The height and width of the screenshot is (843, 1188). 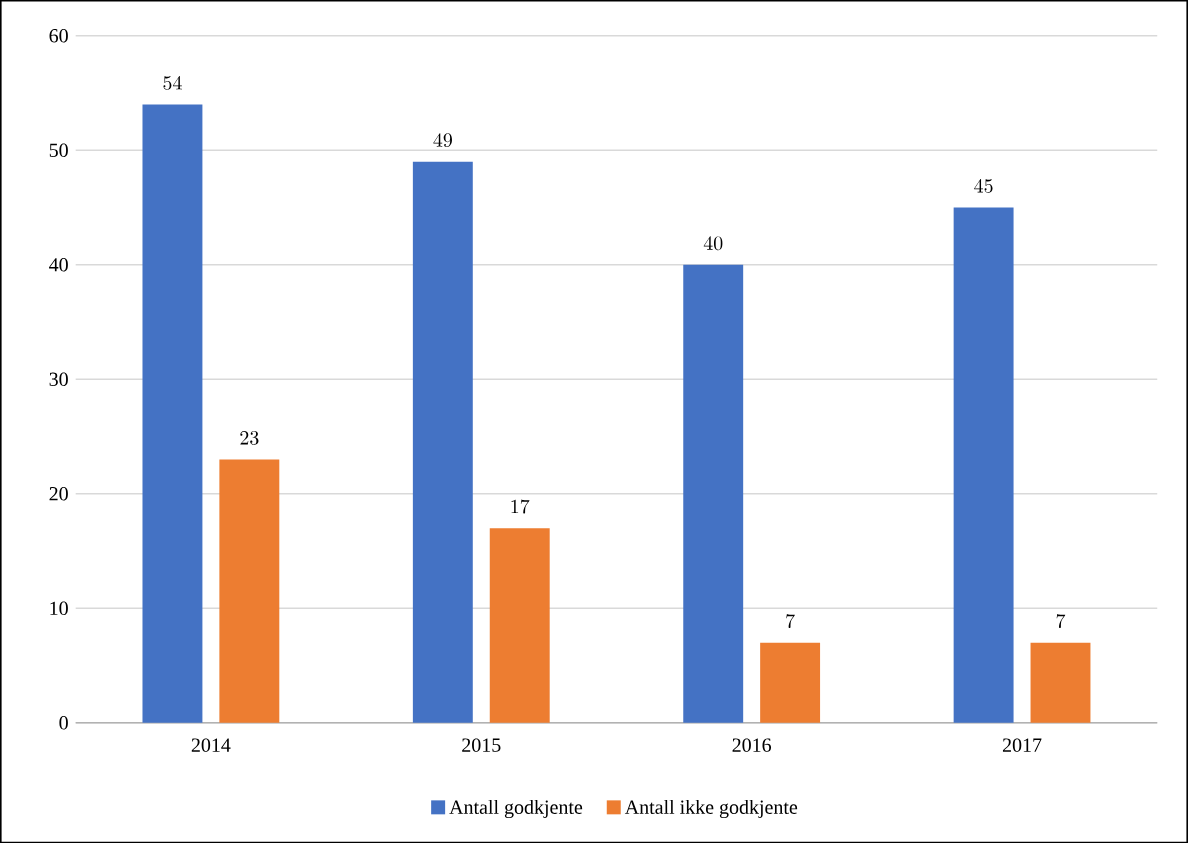 What do you see at coordinates (211, 745) in the screenshot?
I see `x-tick-label: 2014` at bounding box center [211, 745].